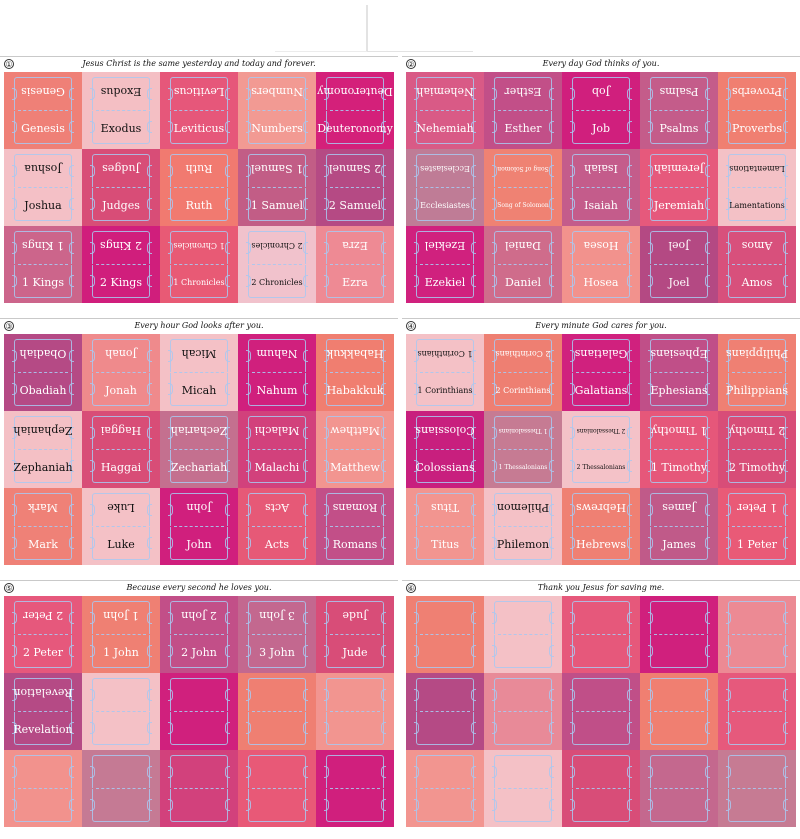  Describe the element at coordinates (757, 526) in the screenshot. I see `bookmark-tile: 1 Peter 1 Peter` at that location.